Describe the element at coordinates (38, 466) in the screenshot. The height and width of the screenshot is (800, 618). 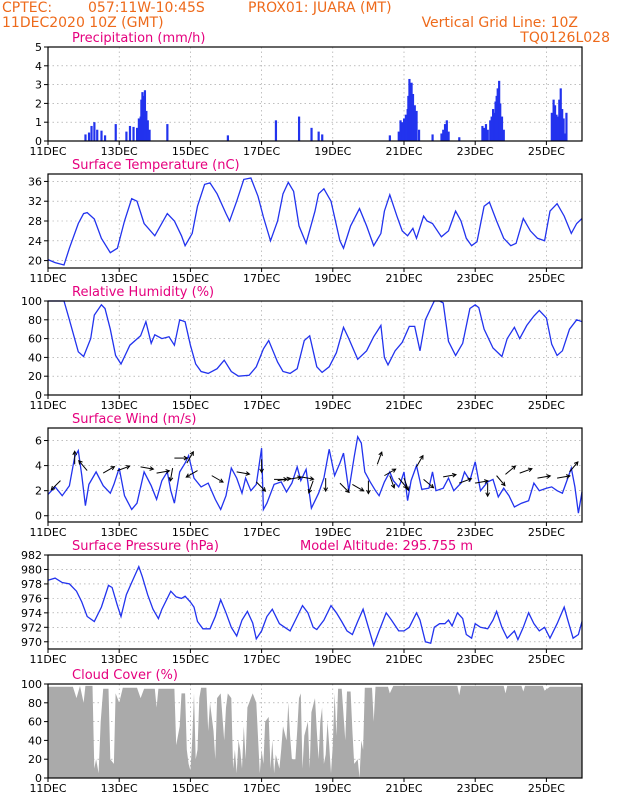
I see `wind-ytick-label: 4` at that location.